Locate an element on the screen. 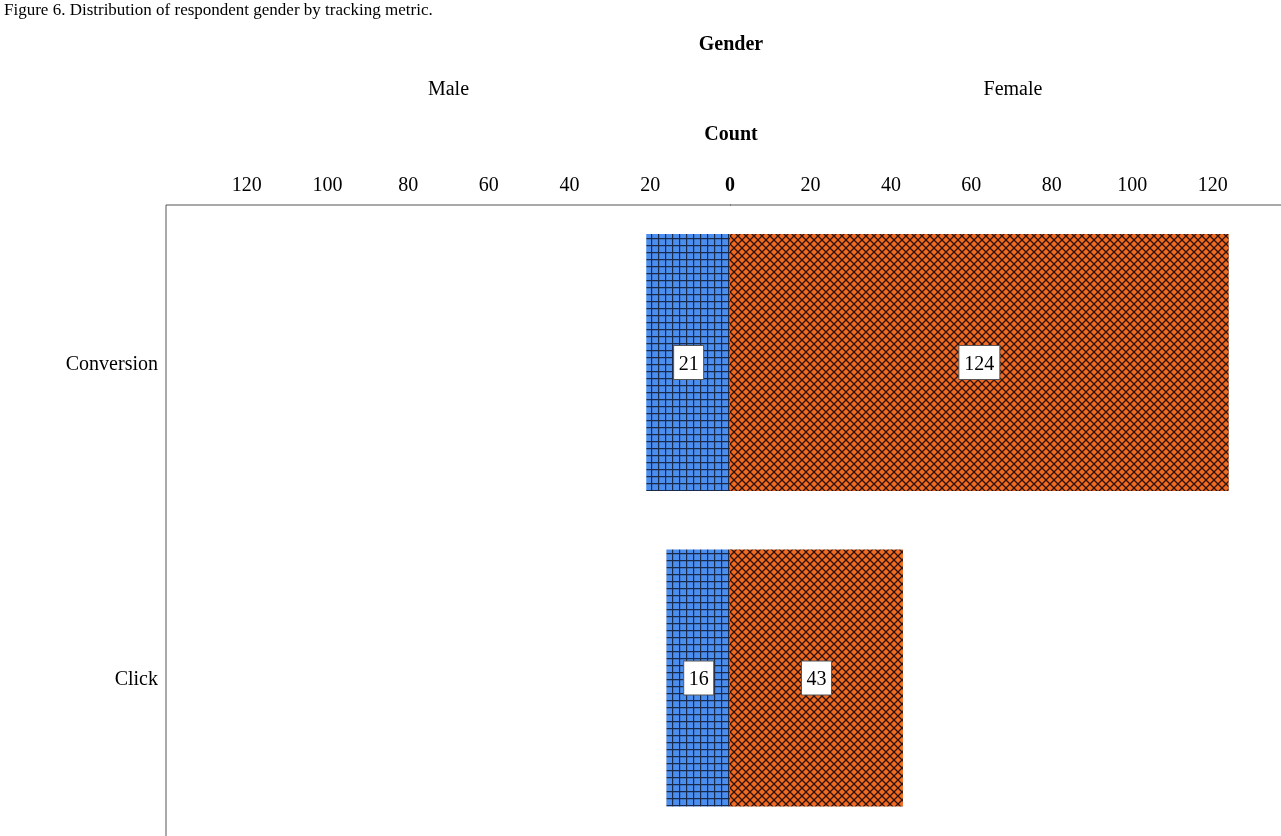  annotation: Gender is located at coordinates (731, 43).